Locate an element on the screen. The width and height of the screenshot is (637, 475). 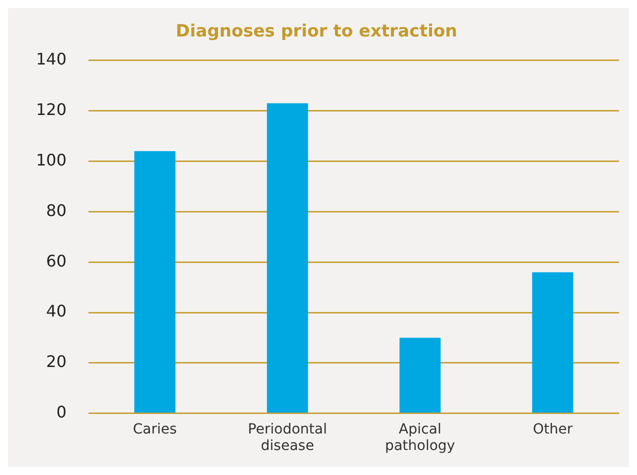
y-tick-label: 80 is located at coordinates (56, 210).